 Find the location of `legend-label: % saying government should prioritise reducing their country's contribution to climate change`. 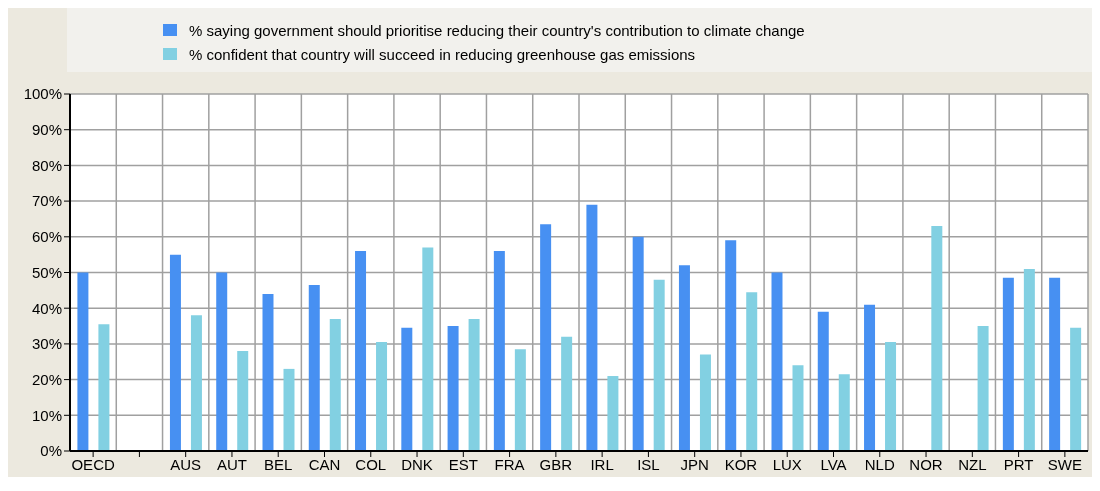

legend-label: % saying government should prioritise reducing their country's contribution to climate change is located at coordinates (497, 30).